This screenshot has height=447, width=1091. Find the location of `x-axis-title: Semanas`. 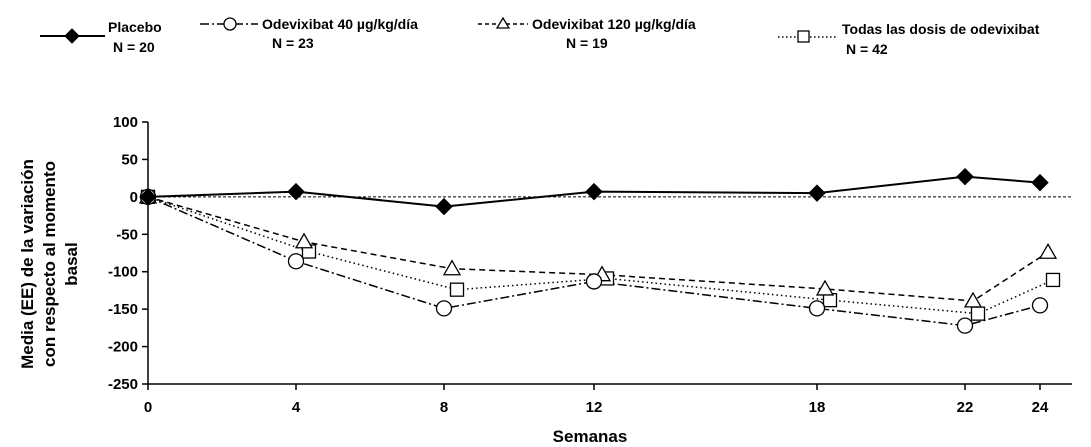

x-axis-title: Semanas is located at coordinates (590, 436).